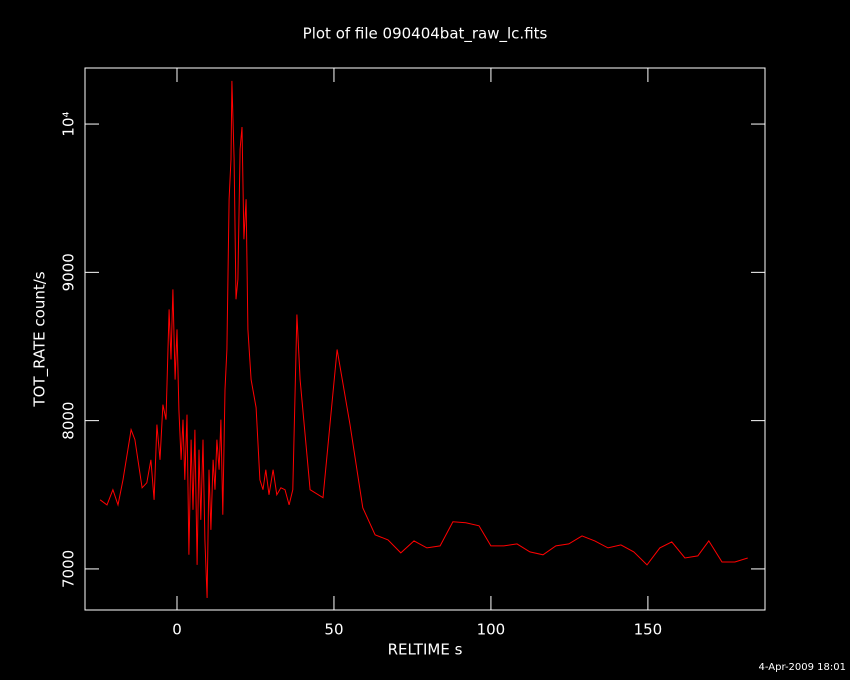 Image resolution: width=850 pixels, height=680 pixels. What do you see at coordinates (69, 272) in the screenshot?
I see `y-tick-label: 9000` at bounding box center [69, 272].